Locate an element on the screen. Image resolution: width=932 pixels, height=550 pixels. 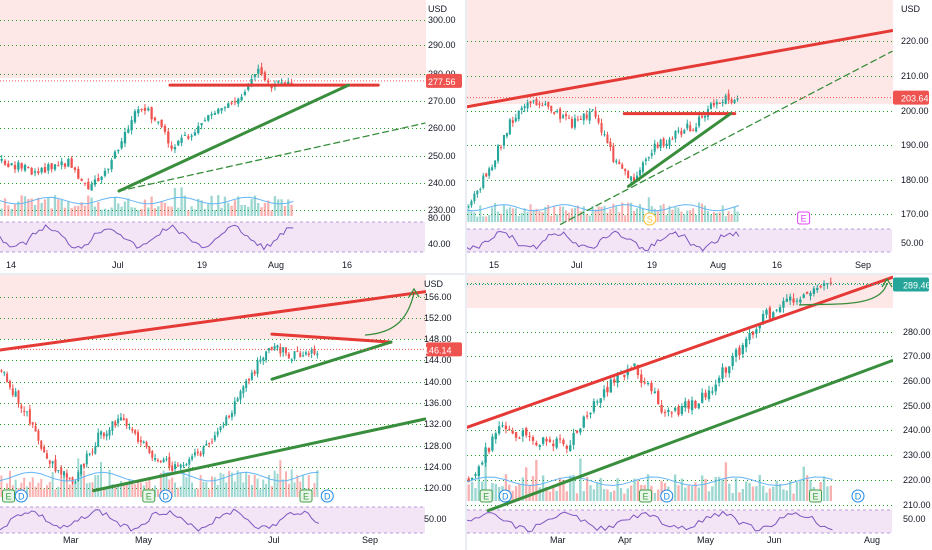
earnings-badge is located at coordinates (815, 496).